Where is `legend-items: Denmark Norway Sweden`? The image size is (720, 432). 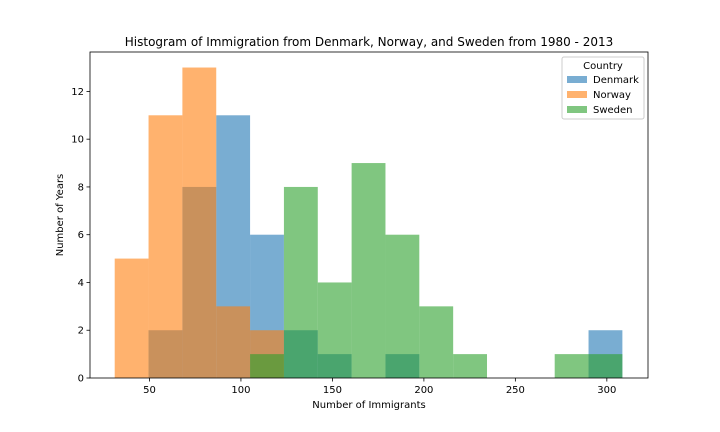 legend-items: Denmark Norway Sweden is located at coordinates (603, 95).